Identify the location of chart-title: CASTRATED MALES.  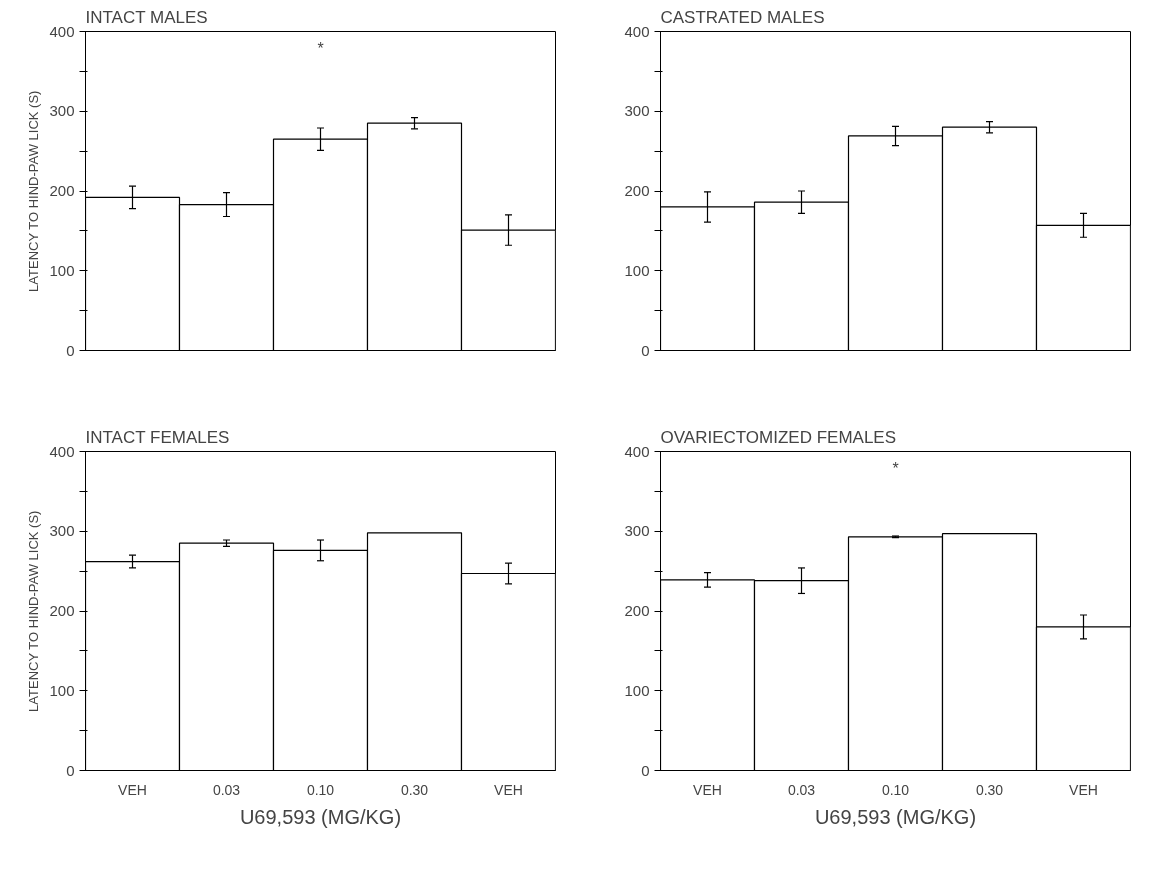
(742, 17).